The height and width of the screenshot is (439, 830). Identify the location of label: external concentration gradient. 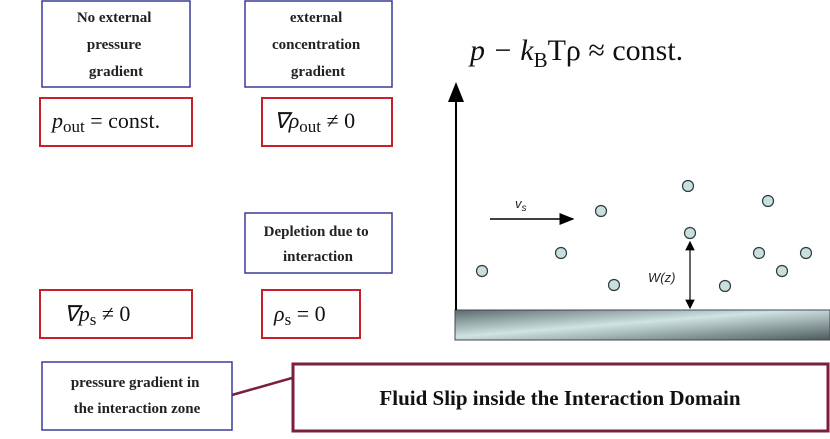
(318, 45).